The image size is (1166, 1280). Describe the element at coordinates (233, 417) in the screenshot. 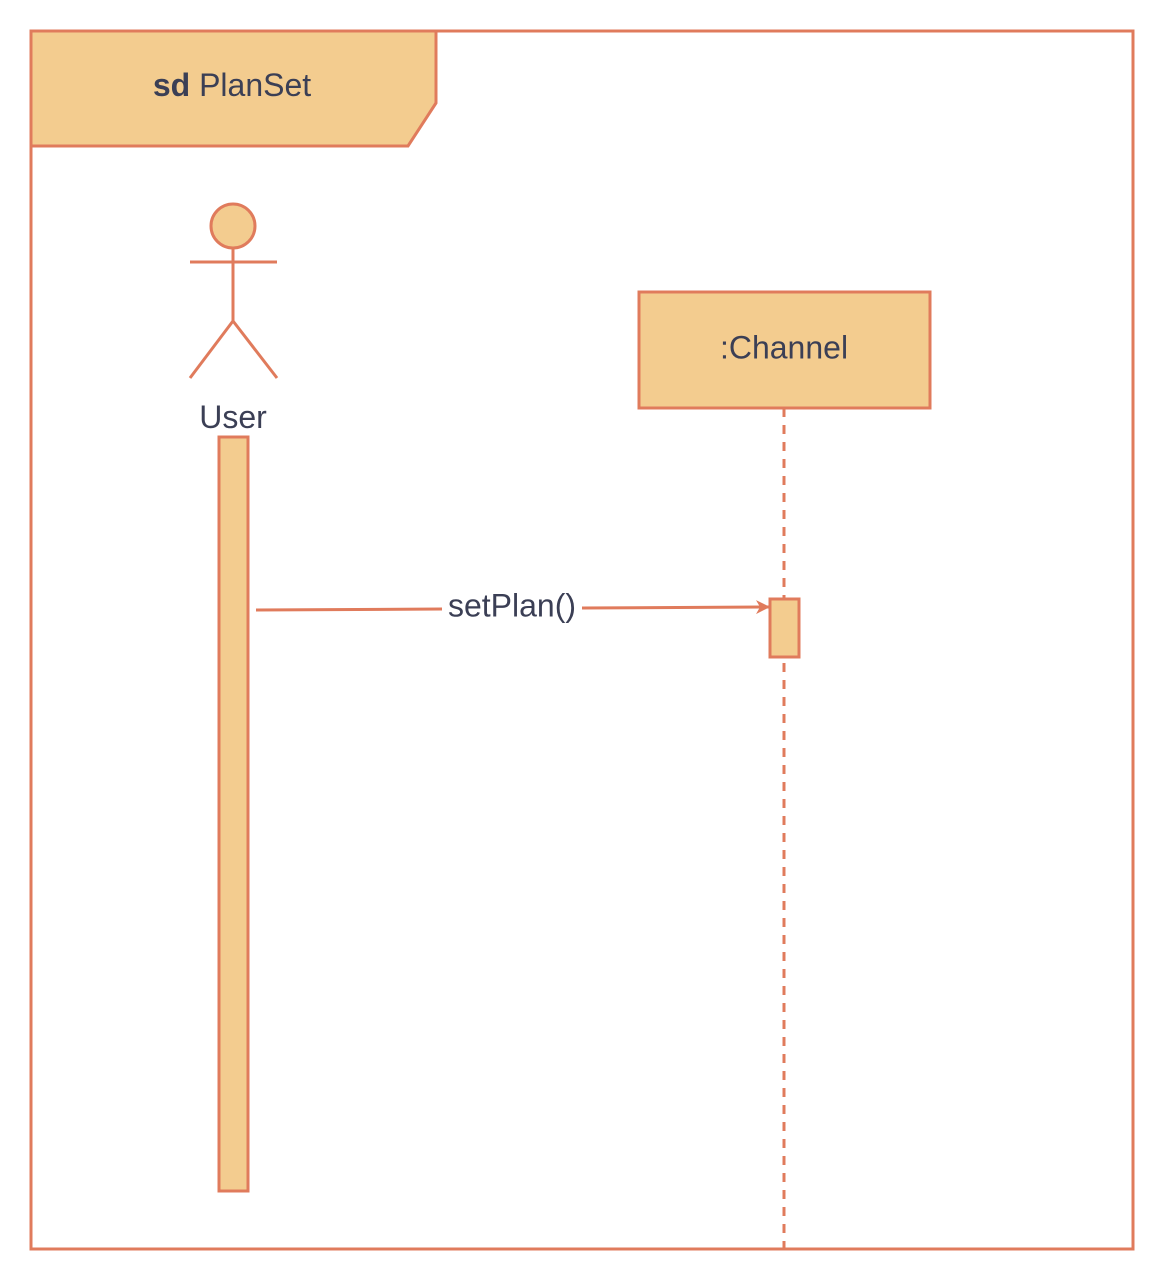

I see `actor-label: User` at that location.